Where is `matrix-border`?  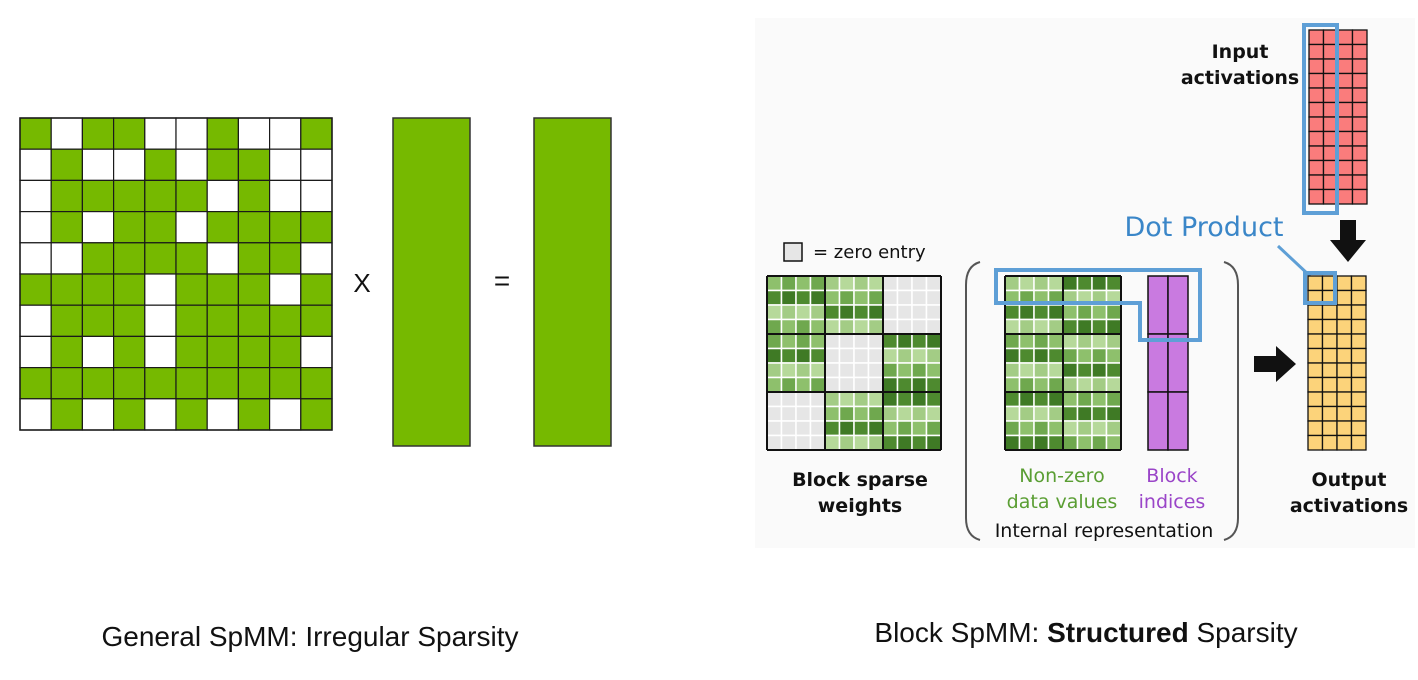 matrix-border is located at coordinates (176, 274).